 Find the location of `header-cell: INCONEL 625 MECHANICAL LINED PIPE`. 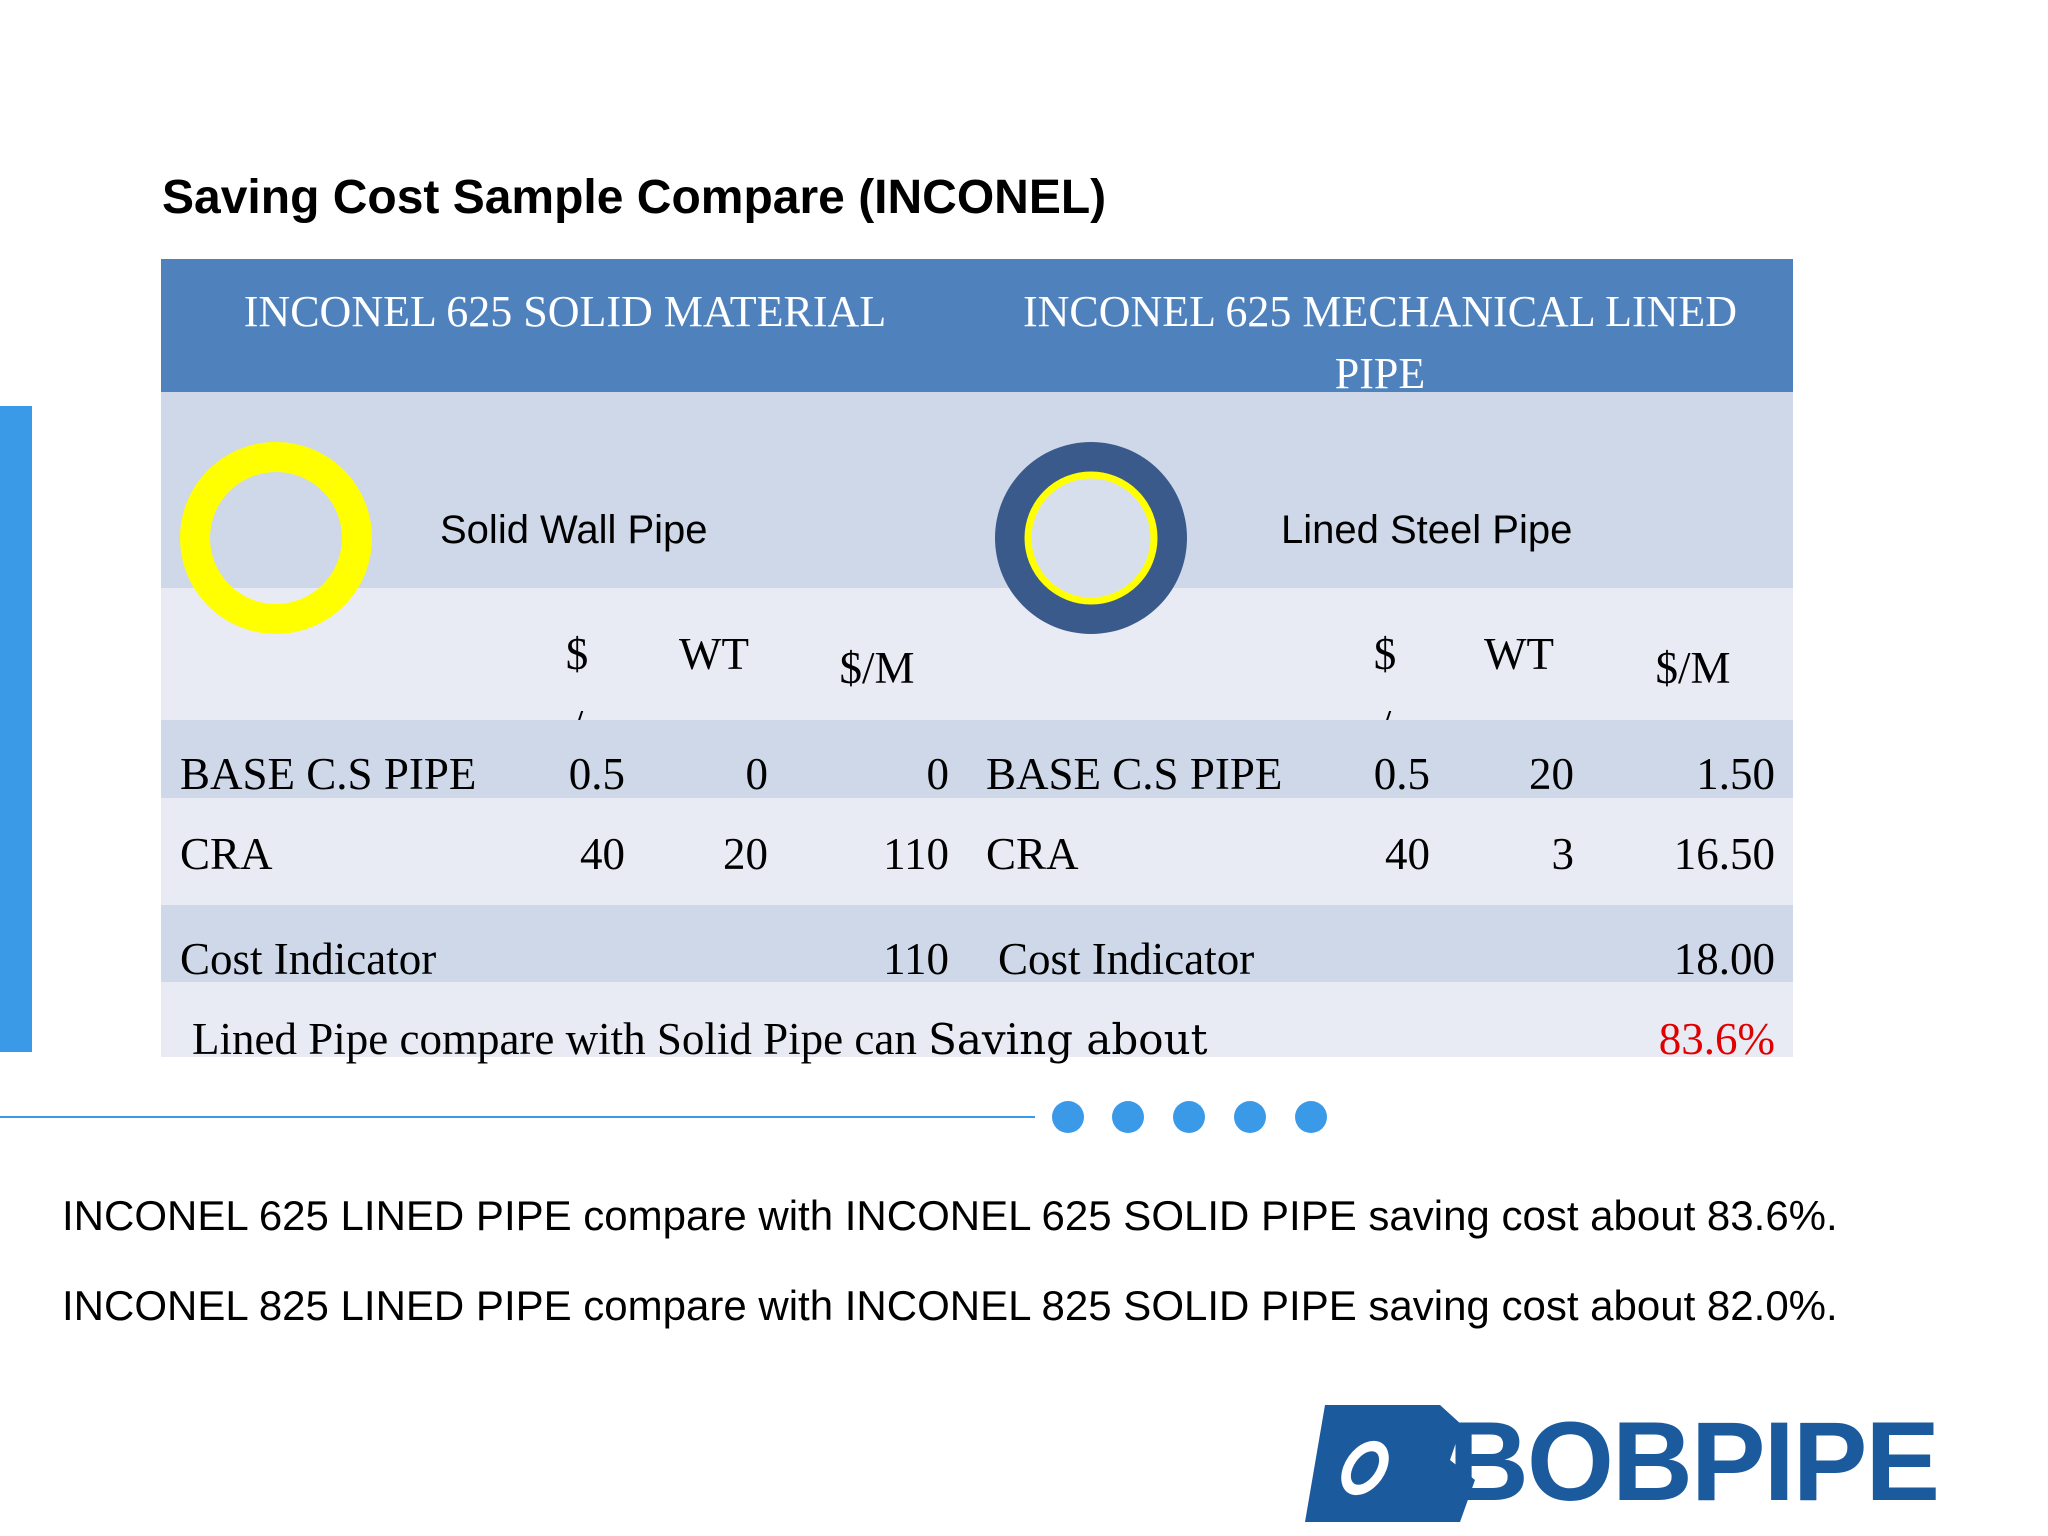

header-cell: INCONEL 625 MECHANICAL LINED PIPE is located at coordinates (1380, 339).